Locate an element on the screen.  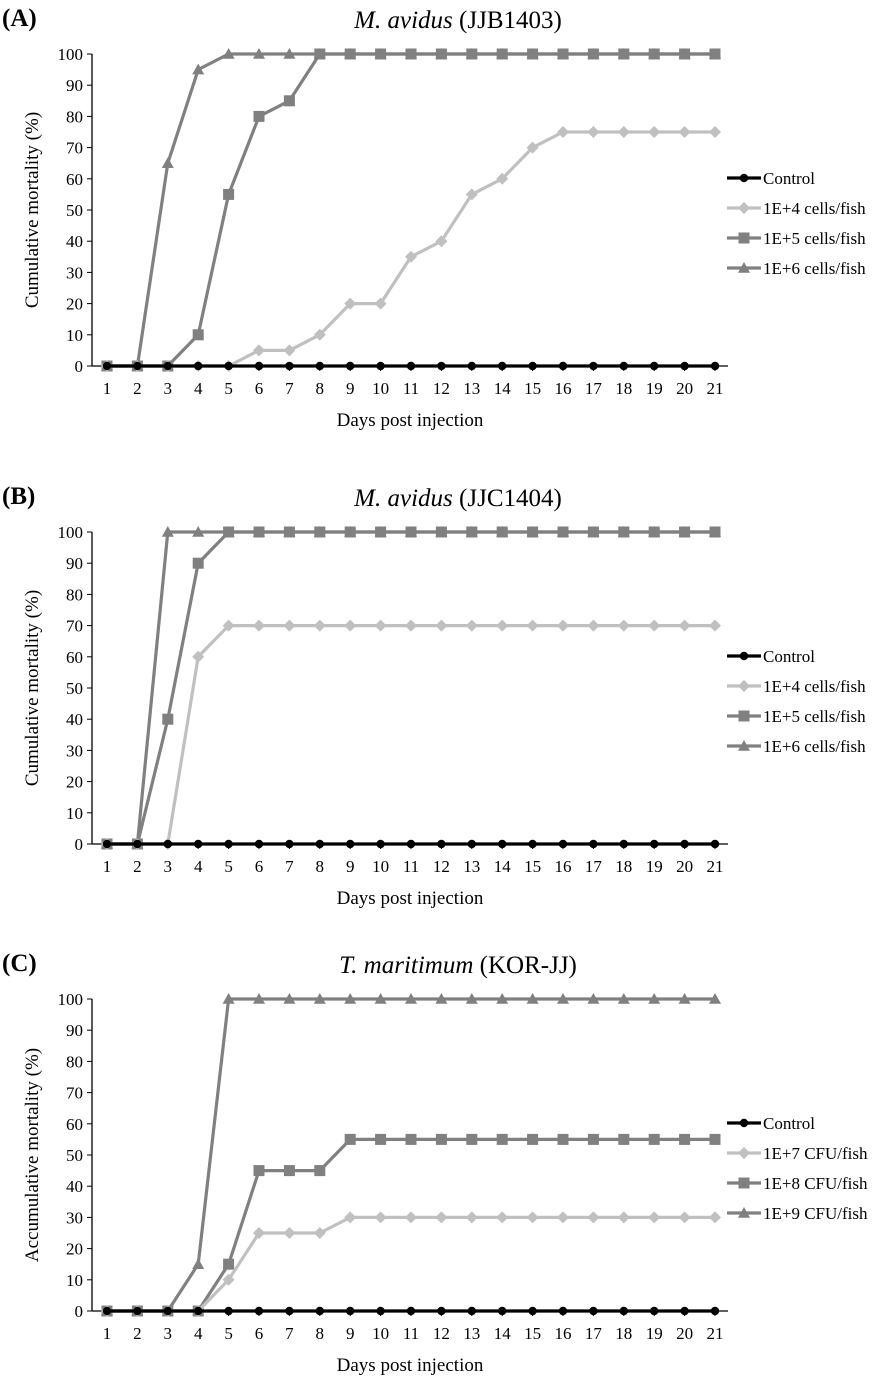
legend-item: 1E+5 cells/fish is located at coordinates (796, 716).